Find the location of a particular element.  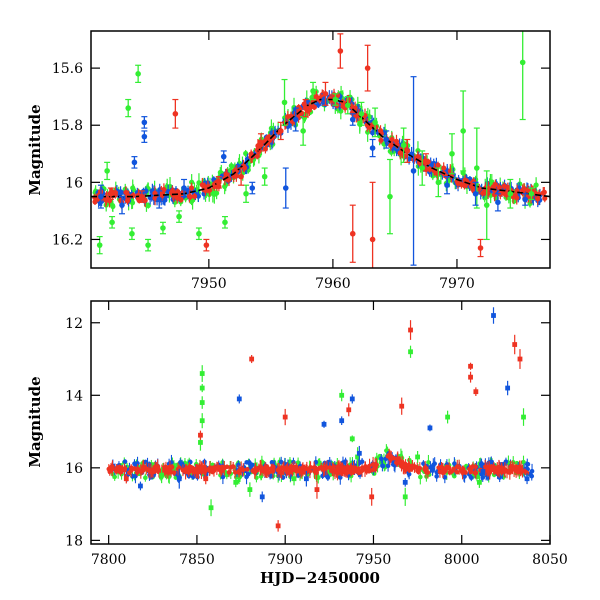

top-y-tick-label: 15.6 is located at coordinates (67, 69).